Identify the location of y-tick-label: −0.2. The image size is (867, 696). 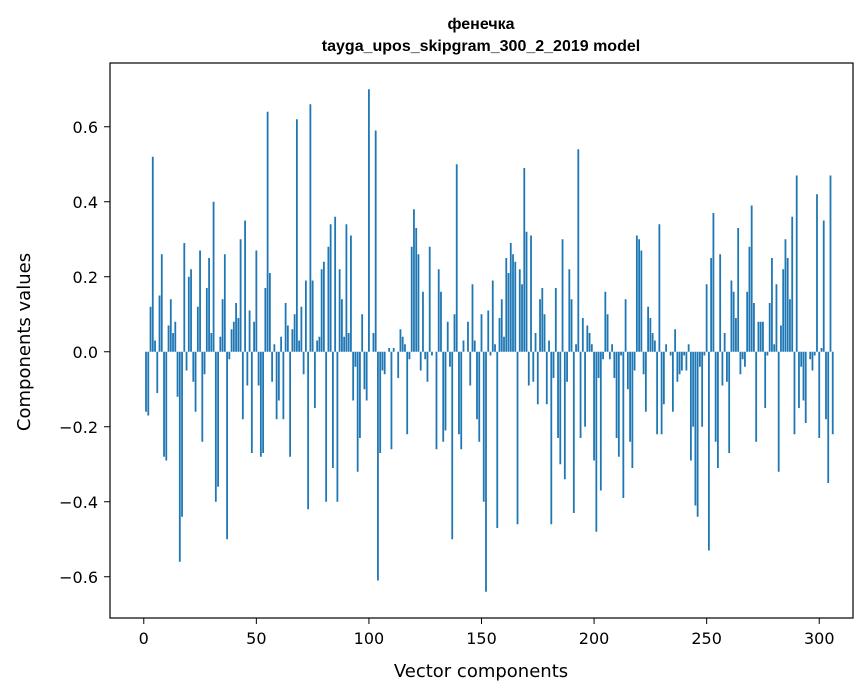
(78, 427).